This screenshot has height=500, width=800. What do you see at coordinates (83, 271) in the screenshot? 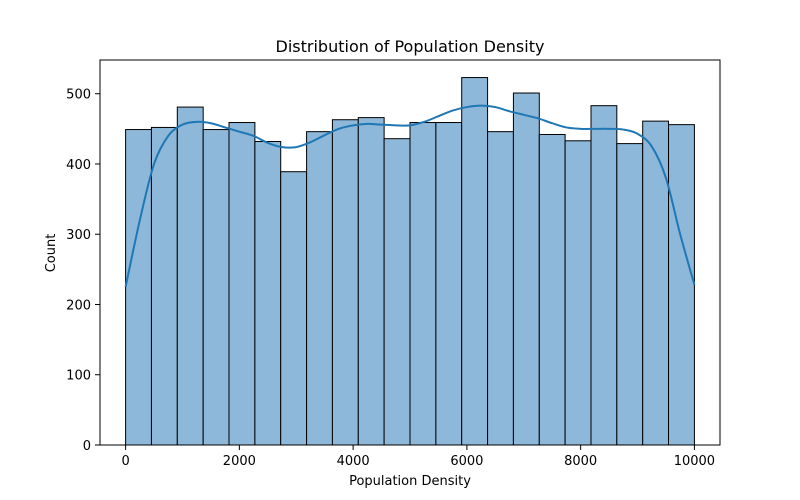
I see `y-axis-ticks: 0 100 200 300 400 500` at bounding box center [83, 271].